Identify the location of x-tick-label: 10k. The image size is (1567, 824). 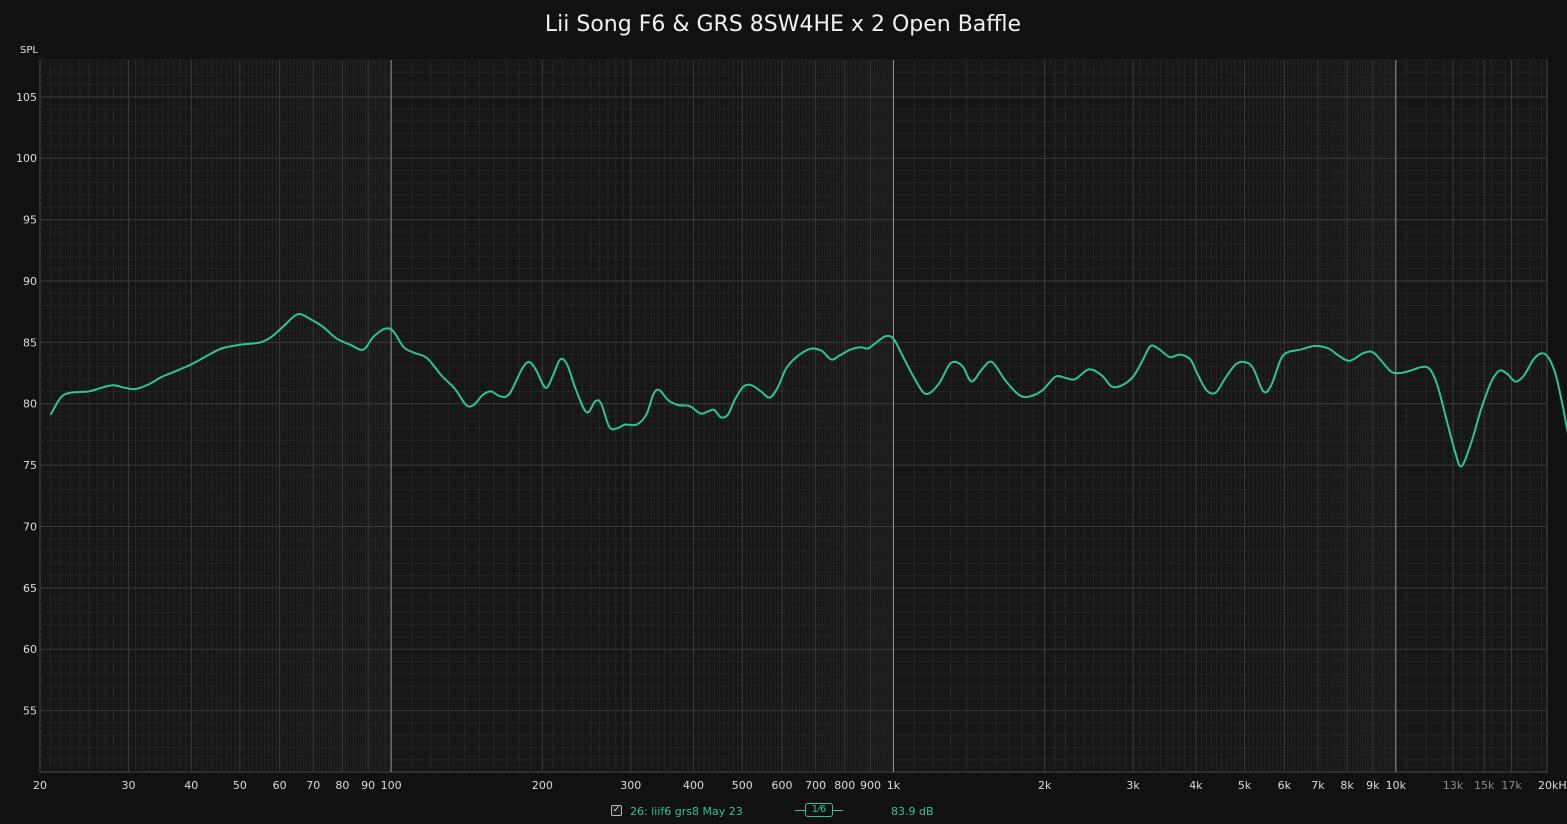
(1396, 785).